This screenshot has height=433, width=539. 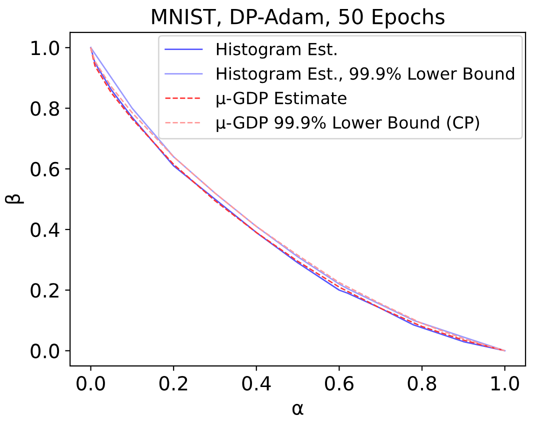 I want to click on x-tick-label: 0.8, so click(x=422, y=383).